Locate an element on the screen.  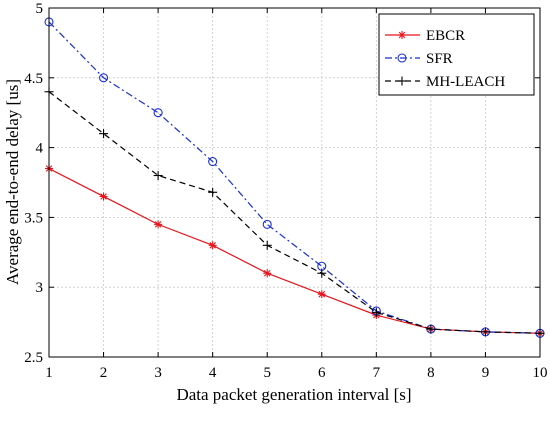
legend-label-ebcr: EBCR is located at coordinates (445, 36).